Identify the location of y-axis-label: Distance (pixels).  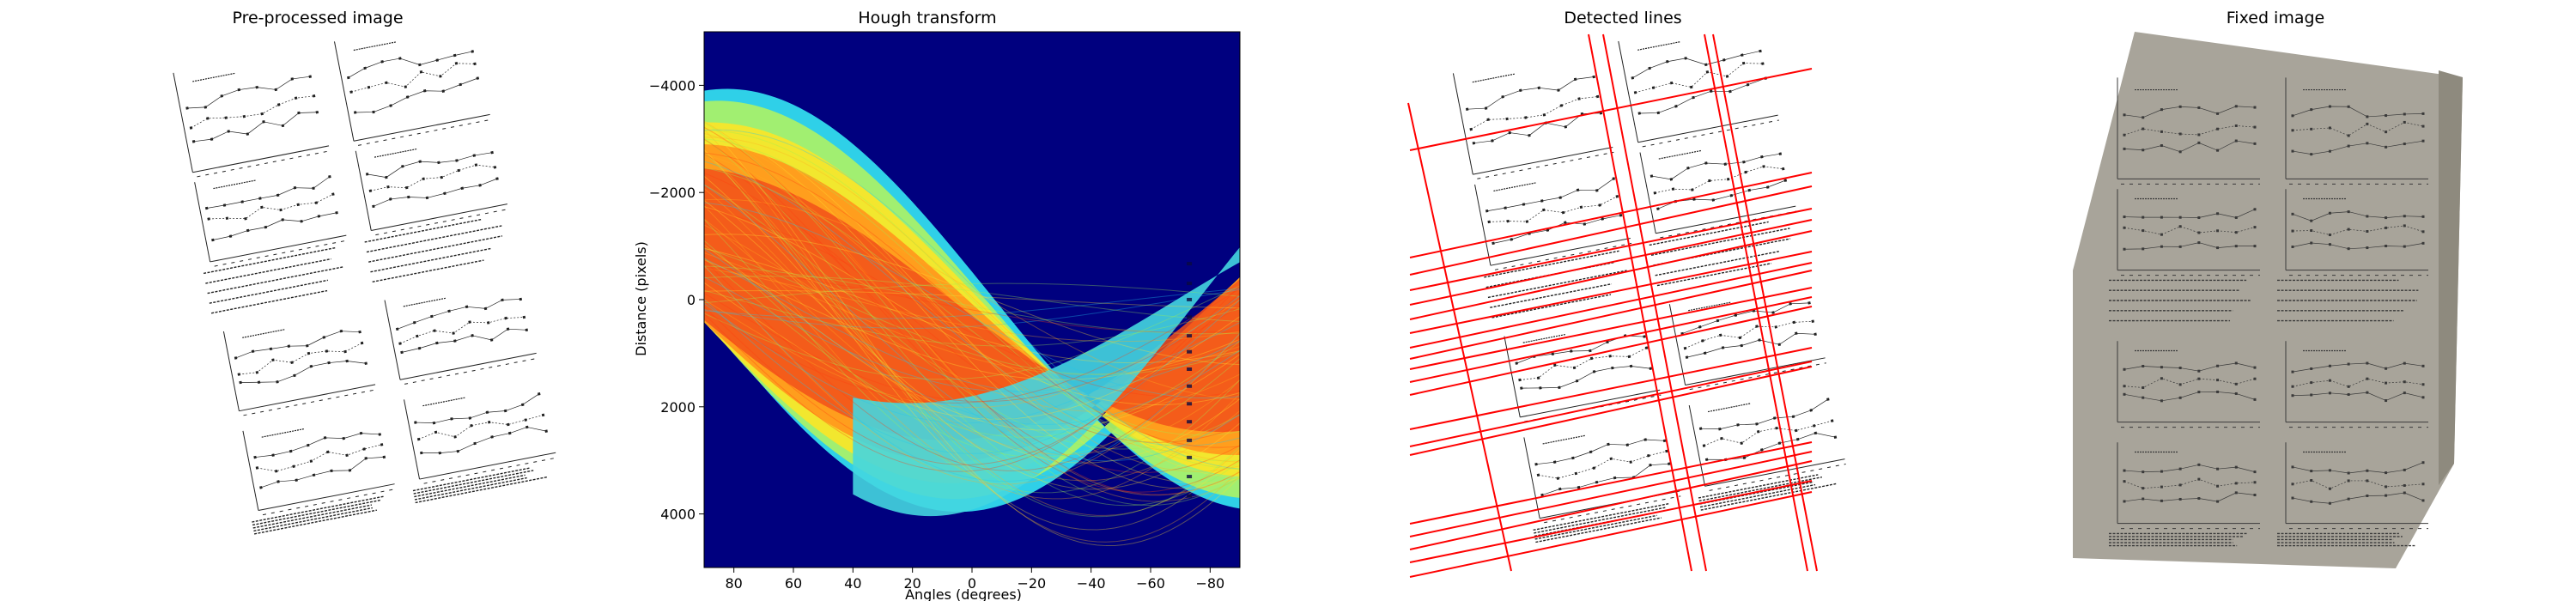
(641, 298).